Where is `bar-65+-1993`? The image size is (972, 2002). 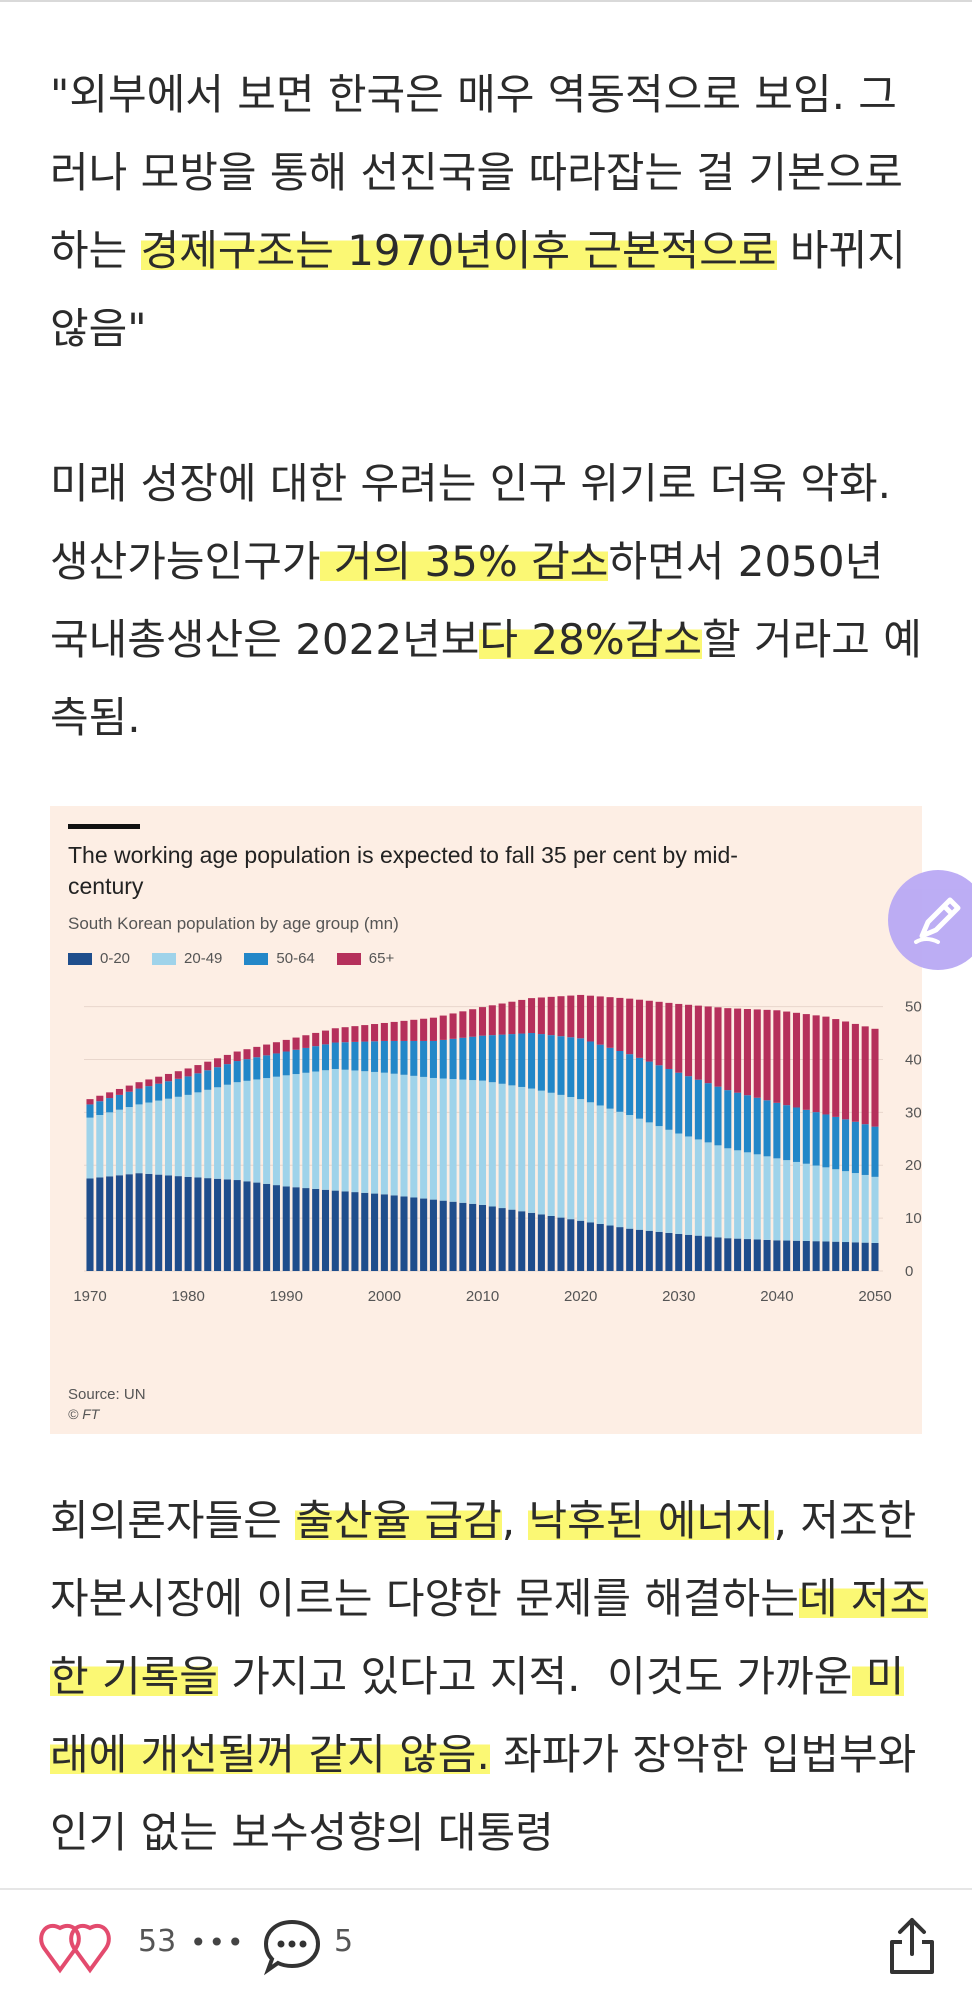
bar-65+-1993 is located at coordinates (316, 1039).